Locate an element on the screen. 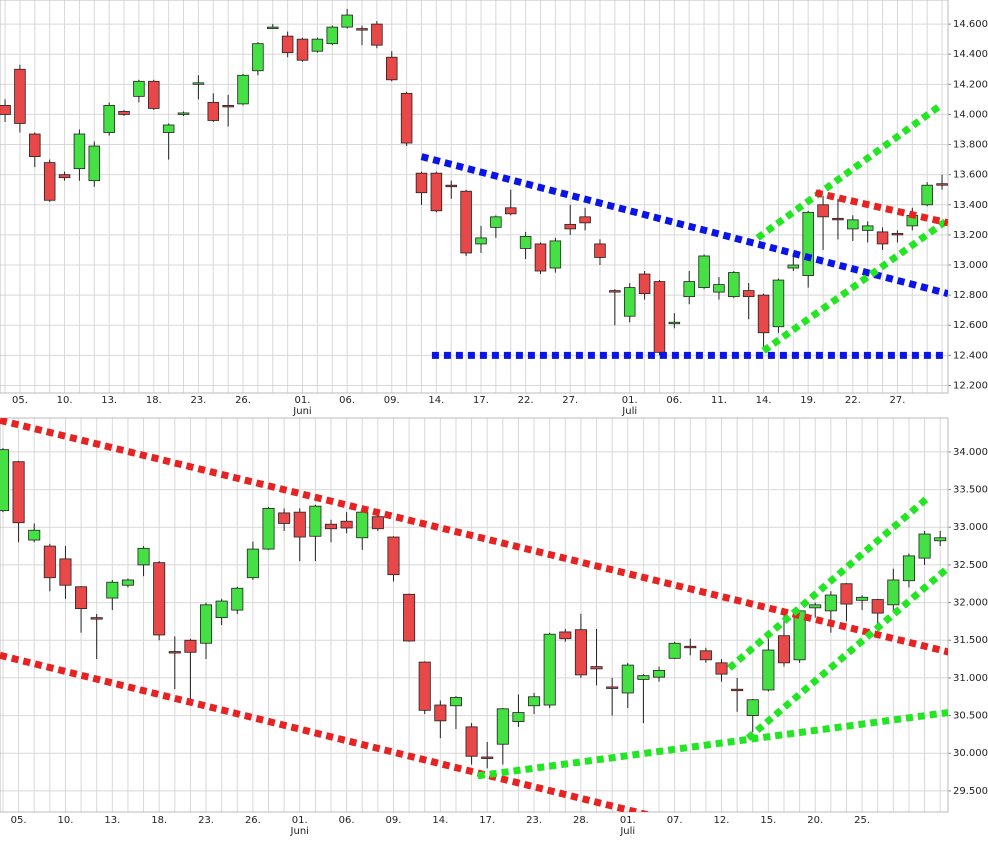  y-tick-label: 13.400 is located at coordinates (970, 205).